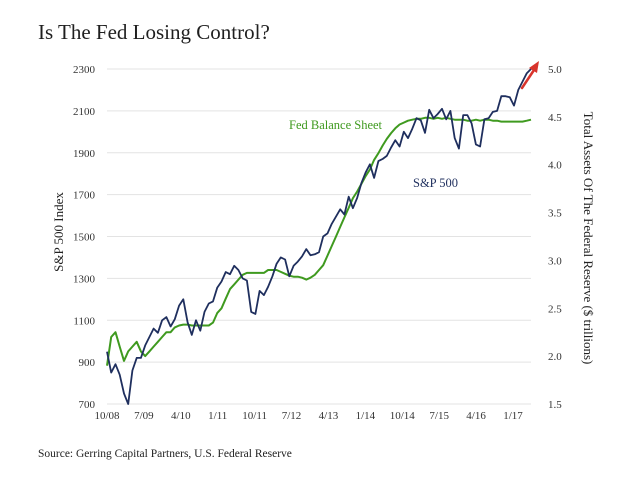 This screenshot has height=480, width=640. Describe the element at coordinates (555, 261) in the screenshot. I see `y2-tick-label: 3.0` at that location.